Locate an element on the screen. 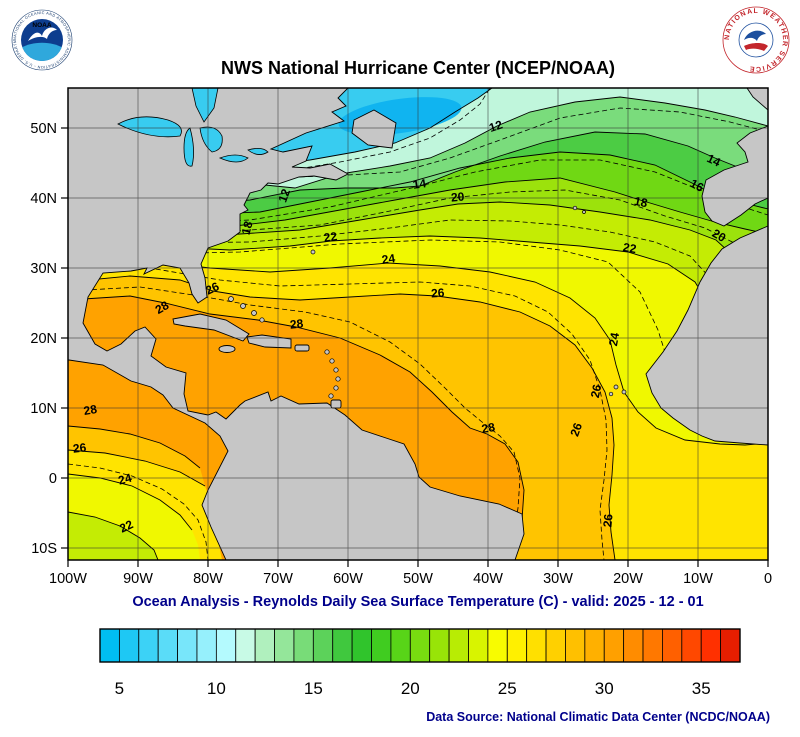  y-tick-label: 10N is located at coordinates (43, 409).